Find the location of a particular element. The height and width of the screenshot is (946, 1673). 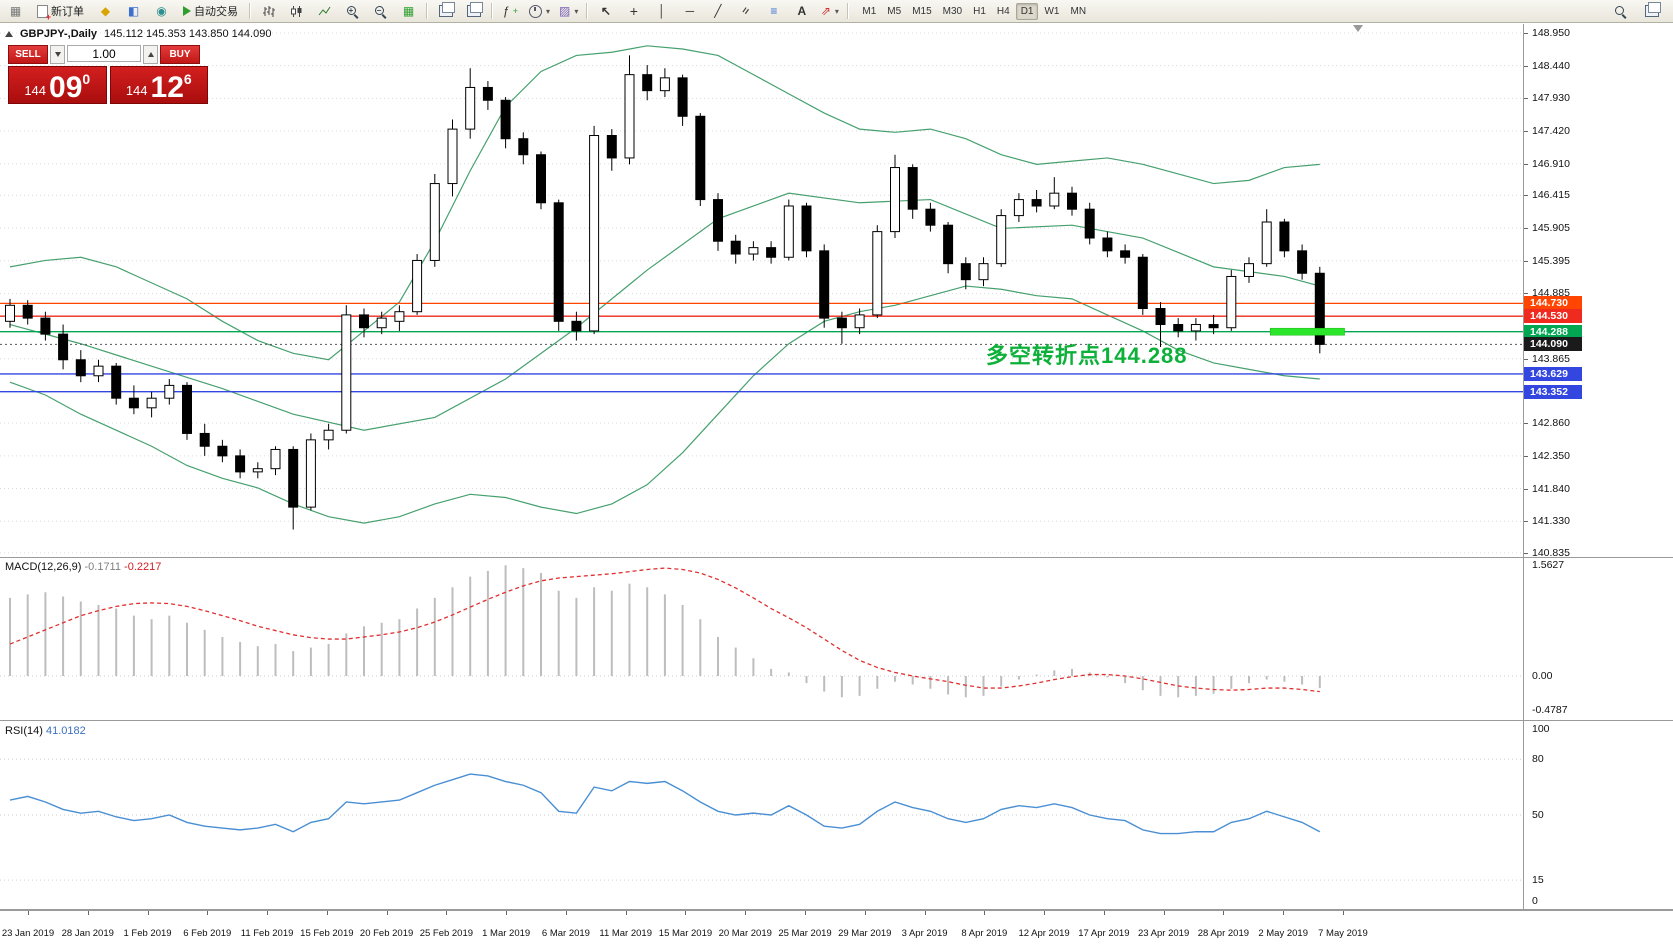

chart-grid-icon: ▦ is located at coordinates (408, 11).